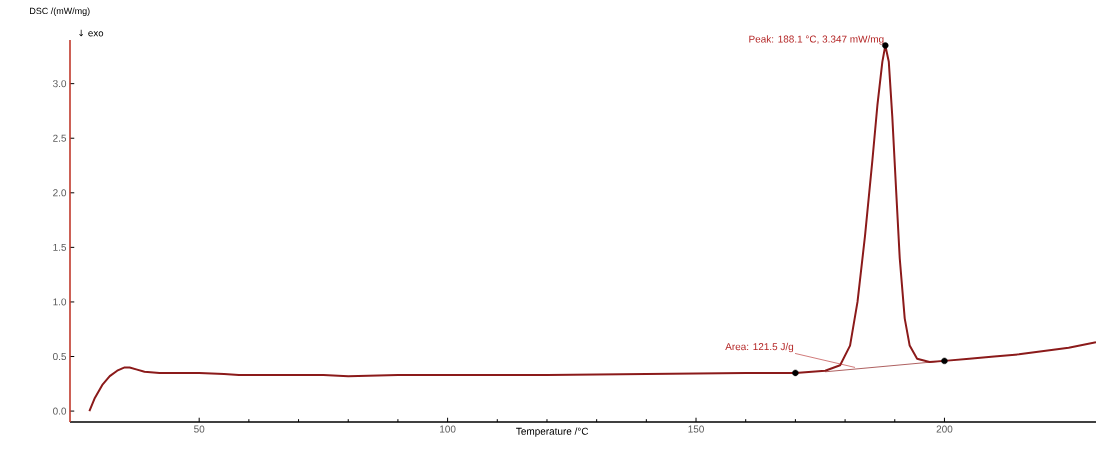 The image size is (1096, 456). What do you see at coordinates (60, 356) in the screenshot?
I see `y-tick-label: 0.5` at bounding box center [60, 356].